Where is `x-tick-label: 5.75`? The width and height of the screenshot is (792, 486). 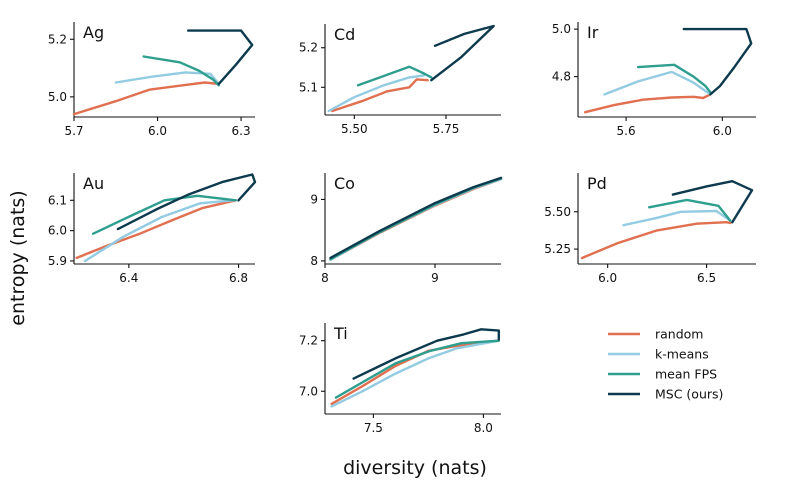
x-tick-label: 5.75 is located at coordinates (446, 129).